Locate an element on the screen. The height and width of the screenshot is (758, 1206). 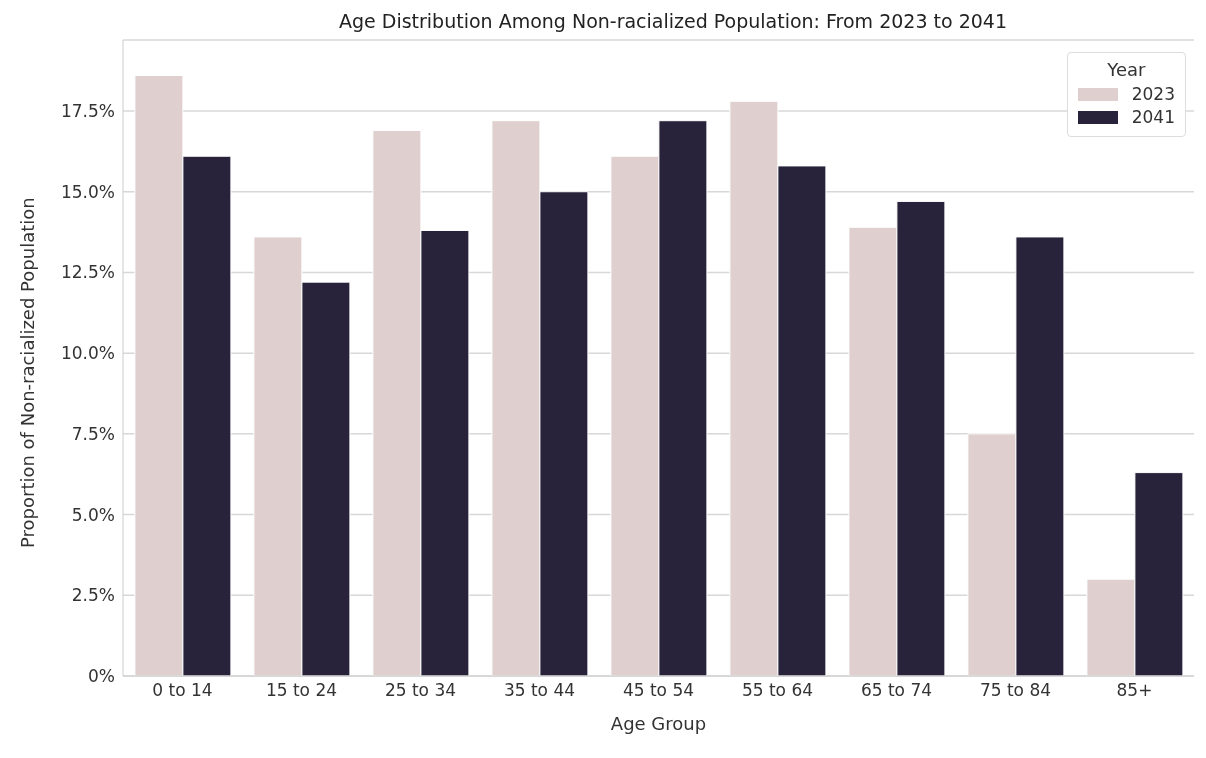
x-tick-label: 55 to 64 is located at coordinates (777, 690).